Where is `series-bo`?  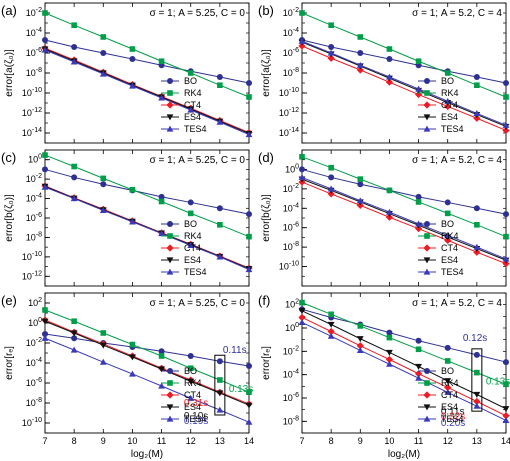
series-bo is located at coordinates (147, 192).